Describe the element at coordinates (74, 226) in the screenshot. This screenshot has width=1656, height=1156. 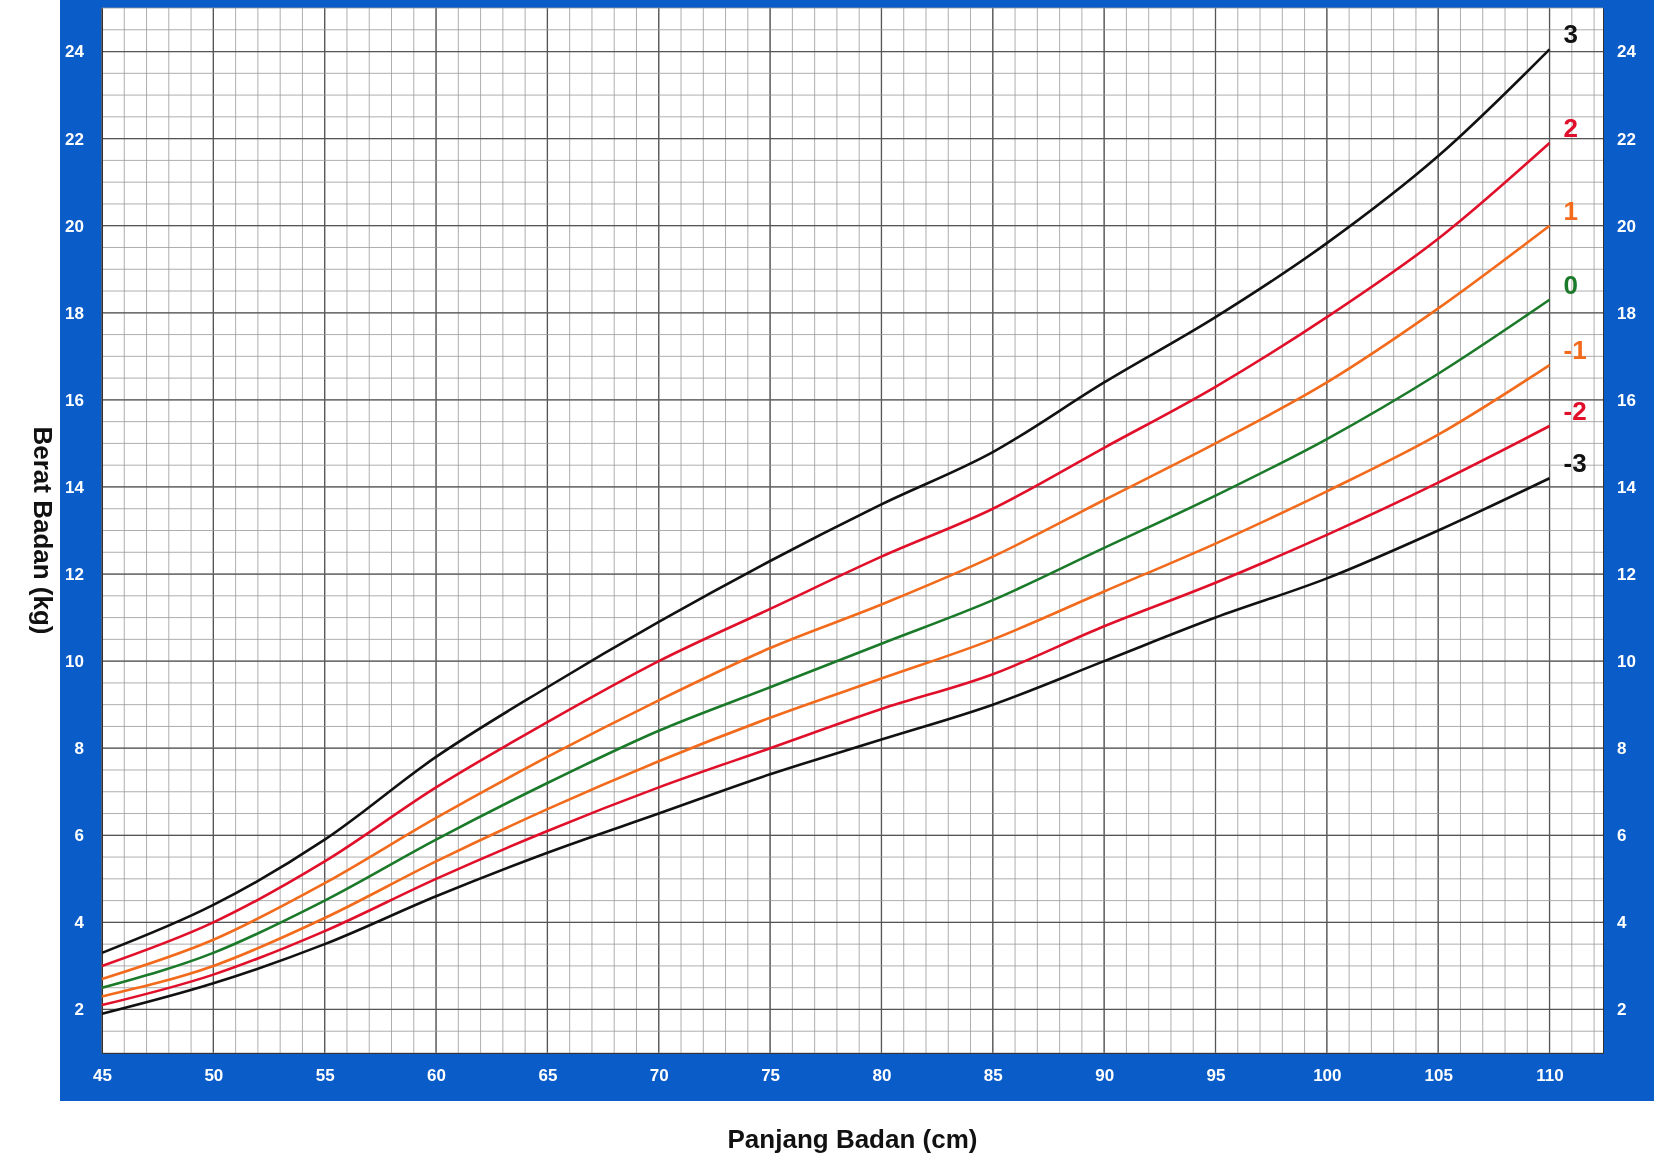
I see `y-tick-label: 20` at that location.